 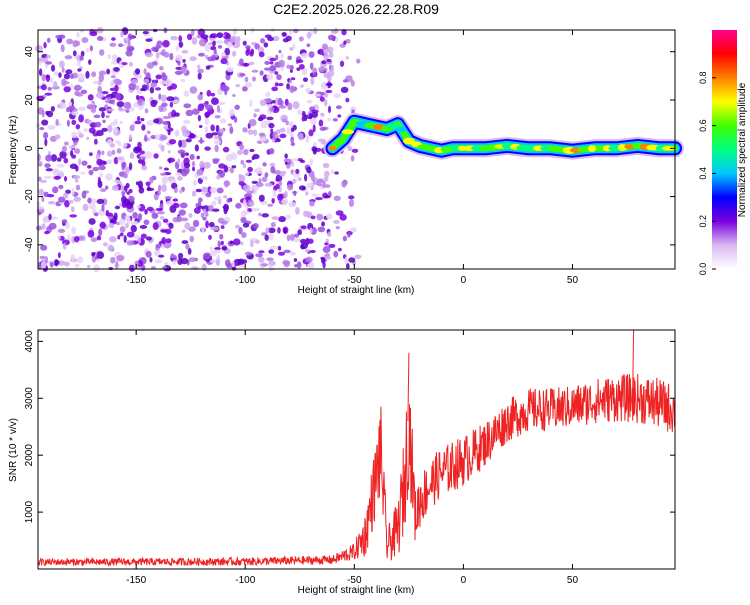 What do you see at coordinates (707, 173) in the screenshot?
I see `colorbar-ticks: 0.0 0.2 0.4 0.6 0.8` at bounding box center [707, 173].